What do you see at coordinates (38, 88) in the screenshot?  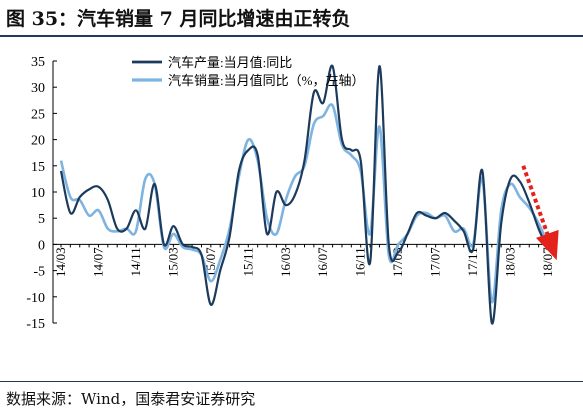 I see `y-tick-label: 30` at bounding box center [38, 88].